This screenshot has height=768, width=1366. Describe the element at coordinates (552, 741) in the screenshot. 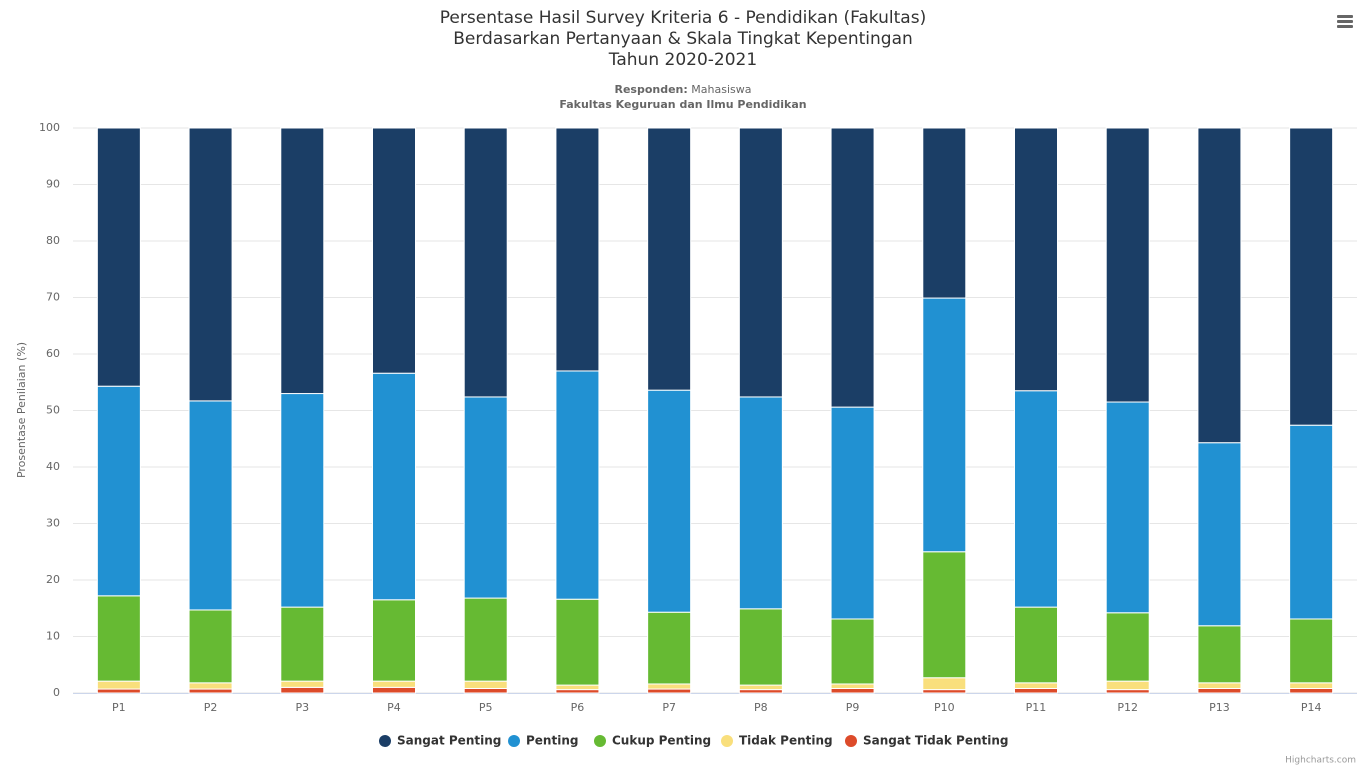

I see `legend-label: Penting` at that location.